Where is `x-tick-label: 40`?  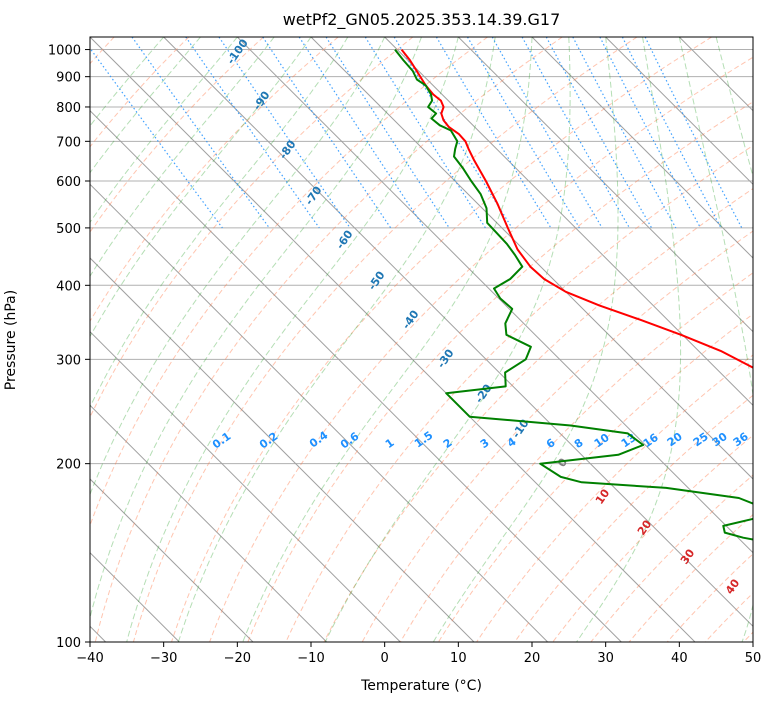
x-tick-label: 40 is located at coordinates (679, 658).